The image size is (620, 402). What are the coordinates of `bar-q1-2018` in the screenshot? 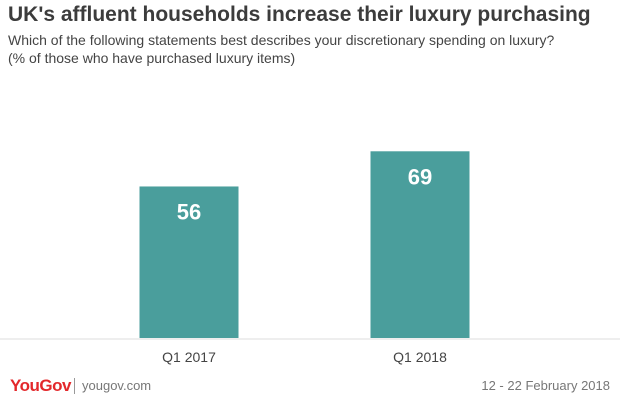 It's located at (420, 244).